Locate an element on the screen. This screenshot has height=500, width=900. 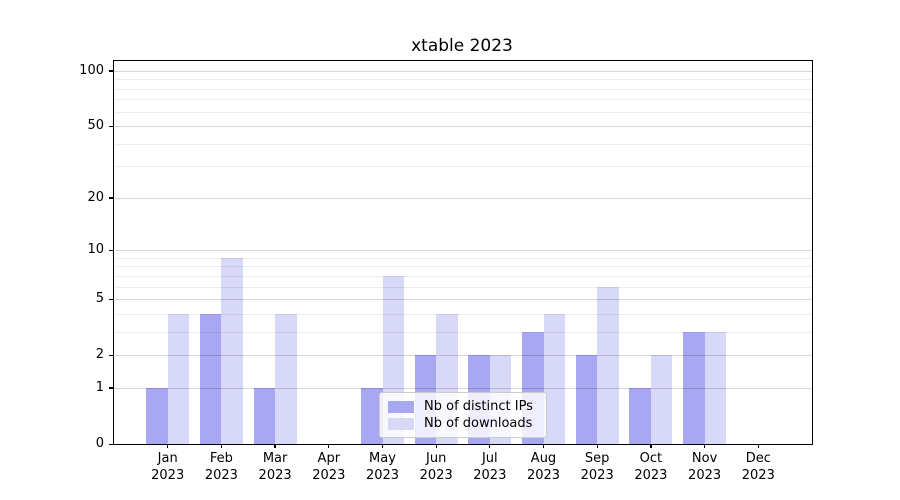
y-tick-label-1: 1 is located at coordinates (99, 387).